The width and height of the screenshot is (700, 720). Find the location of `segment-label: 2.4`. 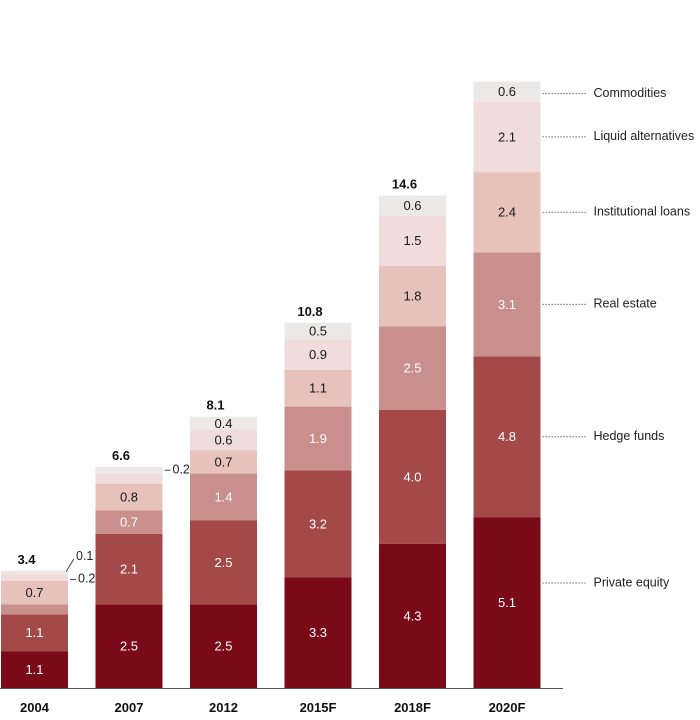

segment-label: 2.4 is located at coordinates (507, 212).